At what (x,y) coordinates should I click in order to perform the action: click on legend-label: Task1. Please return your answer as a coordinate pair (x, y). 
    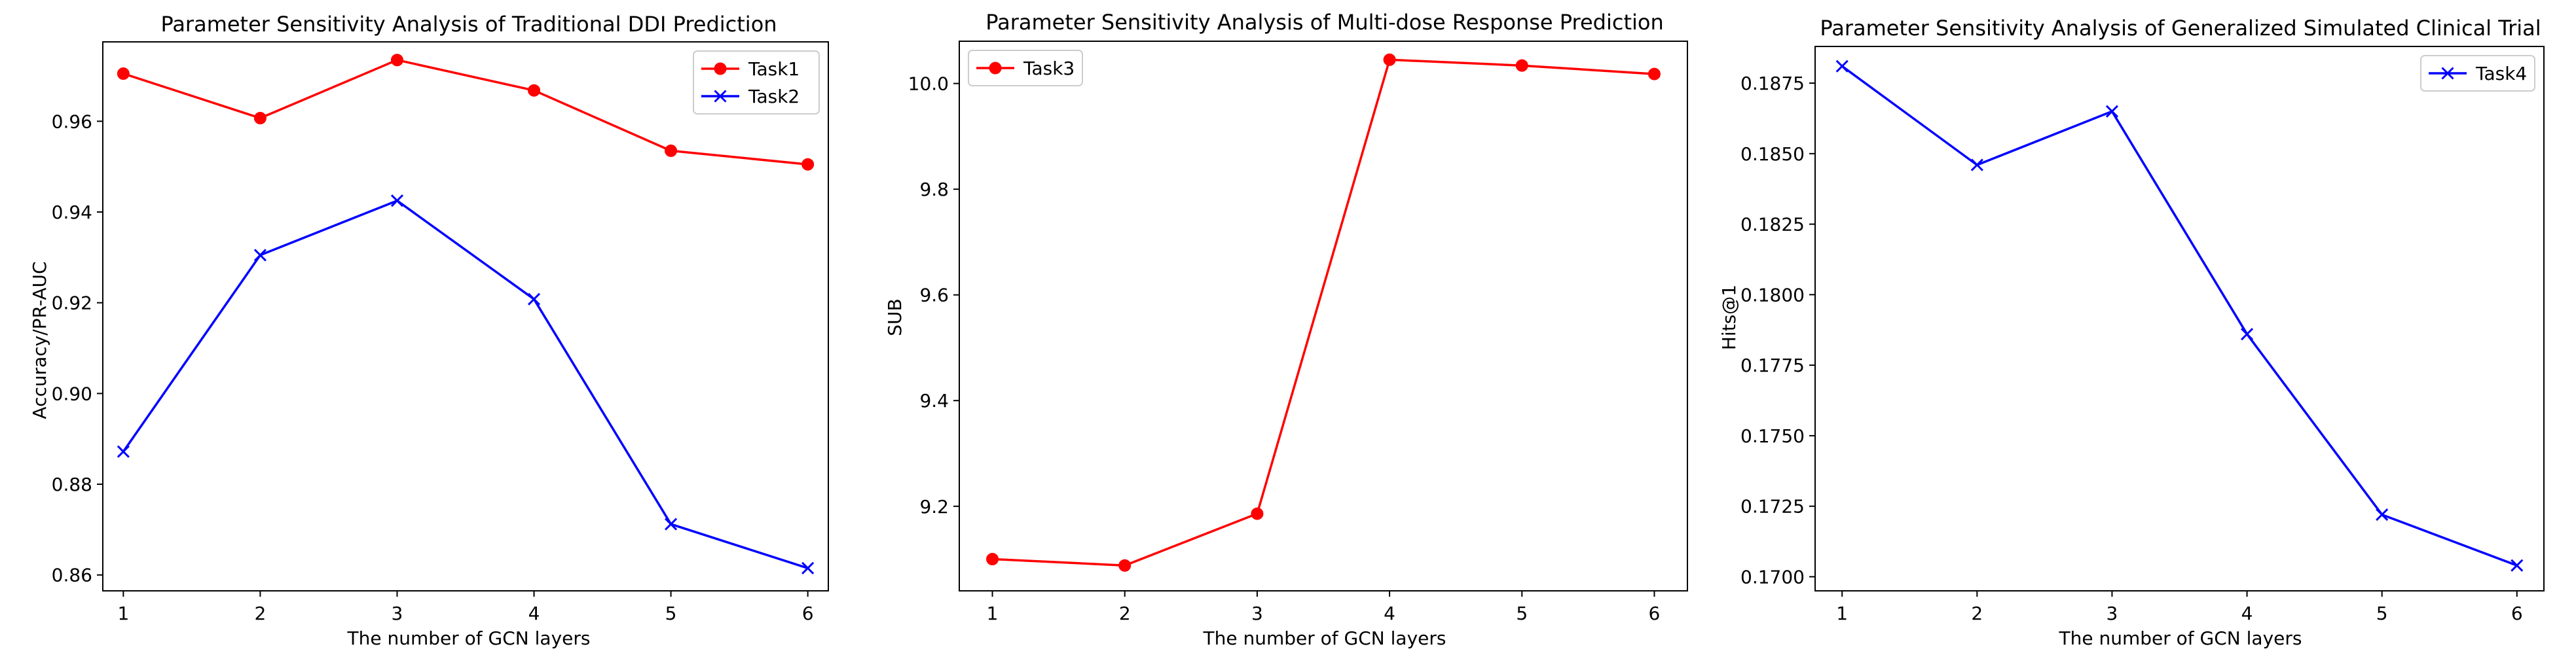
    Looking at the image, I should click on (774, 69).